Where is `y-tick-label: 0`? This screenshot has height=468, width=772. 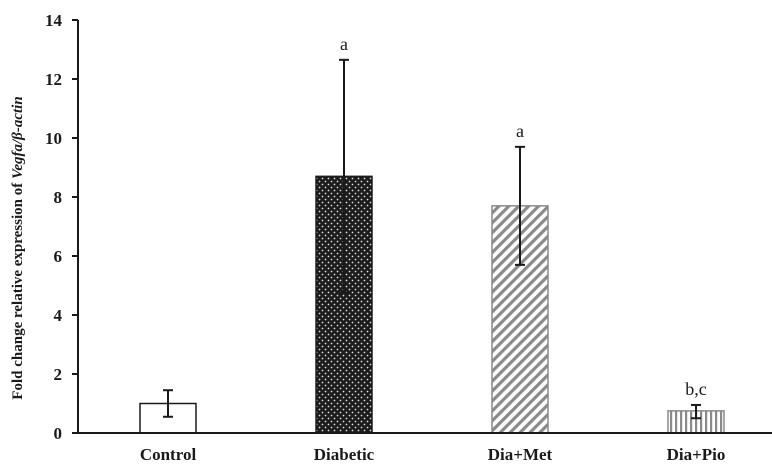 y-tick-label: 0 is located at coordinates (58, 433).